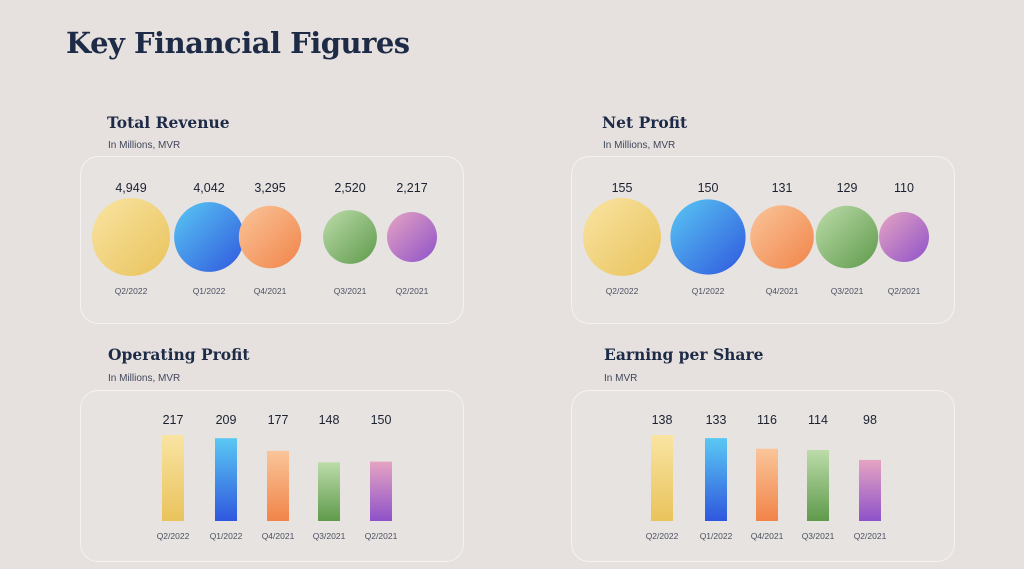  Describe the element at coordinates (847, 188) in the screenshot. I see `value-label-q3-2021: 129` at that location.